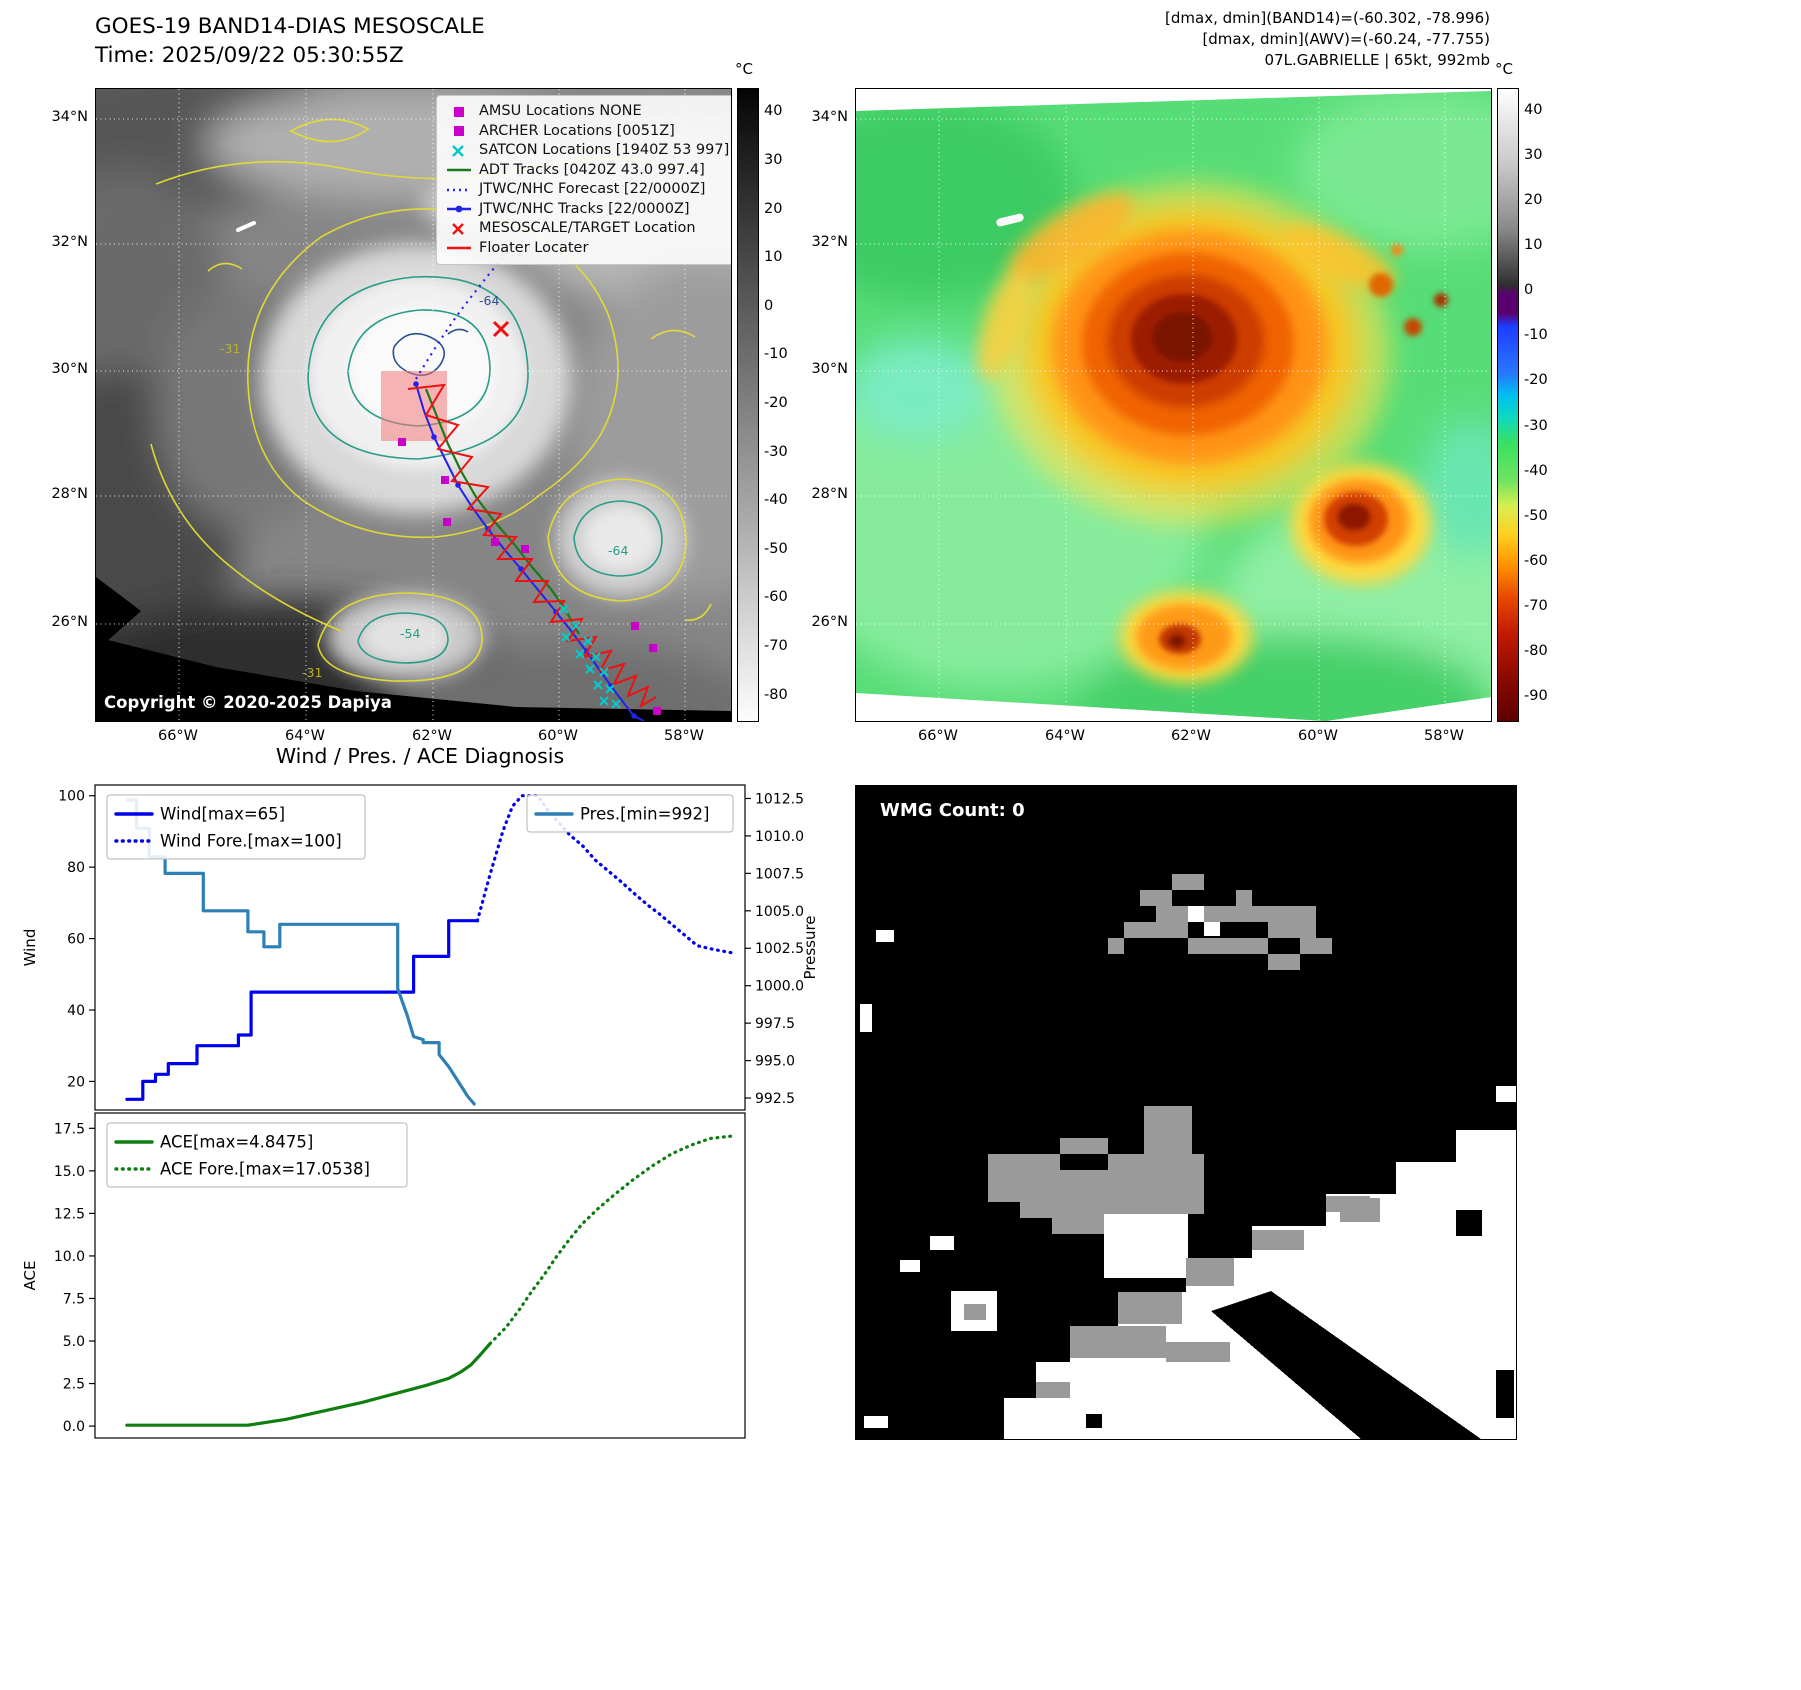  I want to click on legend-item: JTWC/NHC Forecast [22/0000Z], so click(588, 190).